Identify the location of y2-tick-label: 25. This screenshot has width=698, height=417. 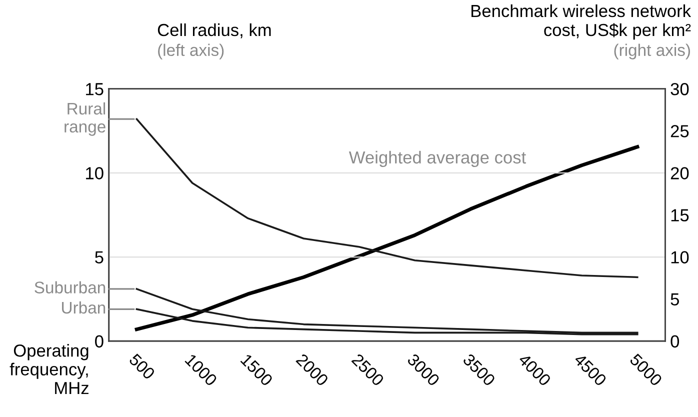
(679, 131).